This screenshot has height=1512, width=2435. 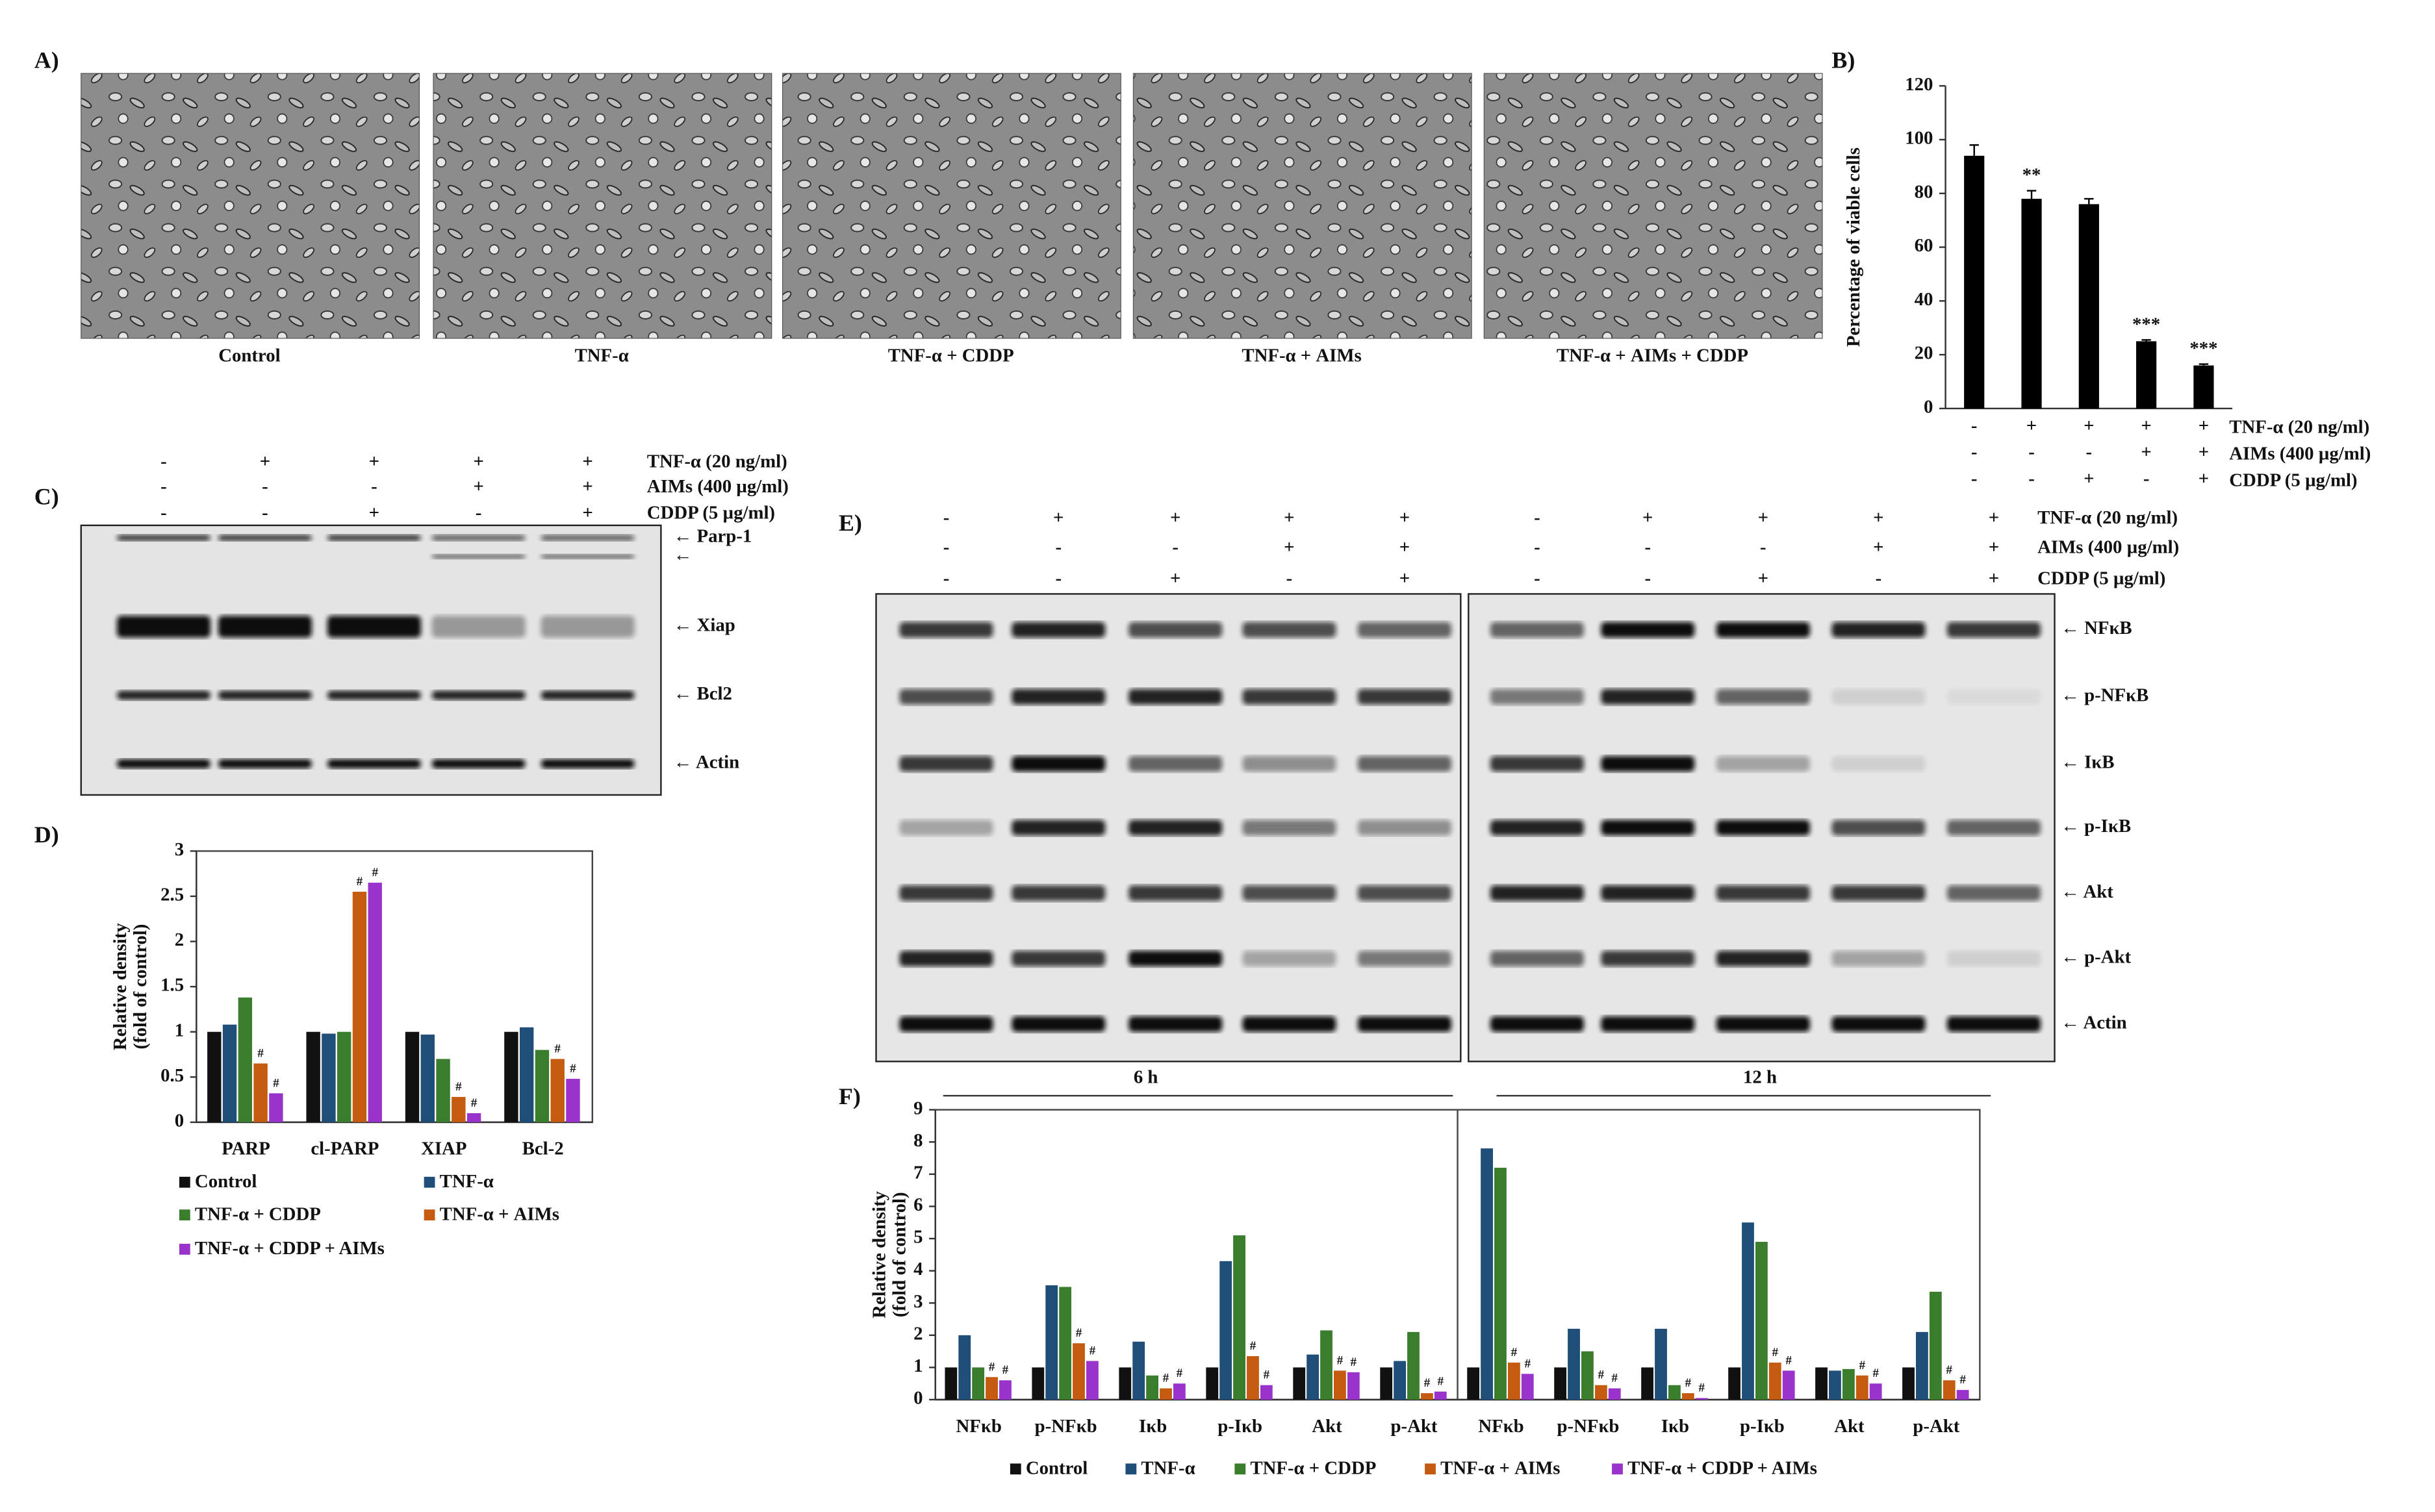 I want to click on band-label: ← Bcl2, so click(x=703, y=694).